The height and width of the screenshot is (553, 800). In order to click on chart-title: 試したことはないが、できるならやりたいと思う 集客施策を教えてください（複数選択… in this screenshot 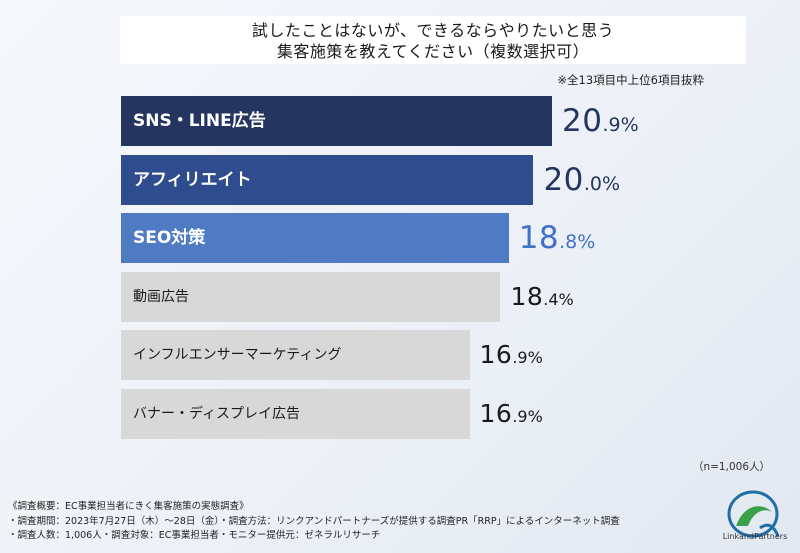, I will do `click(433, 40)`.